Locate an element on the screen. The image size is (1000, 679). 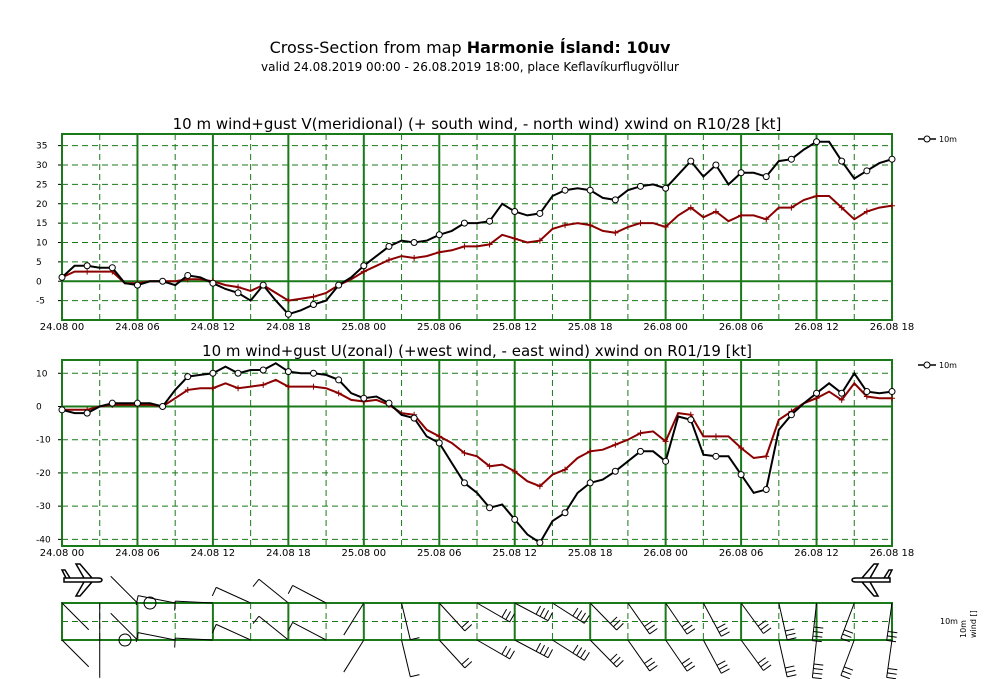
x-tick-label: 24.08 12 is located at coordinates (213, 553).